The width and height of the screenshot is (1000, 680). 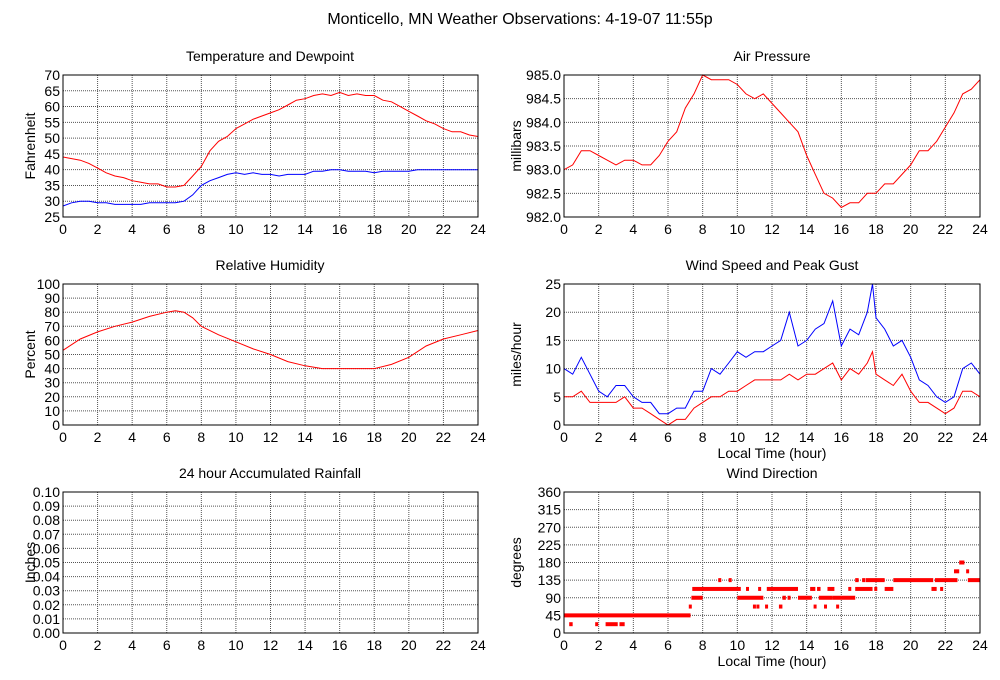 I want to click on x-axis-label: Local Time (hour), so click(x=772, y=661).